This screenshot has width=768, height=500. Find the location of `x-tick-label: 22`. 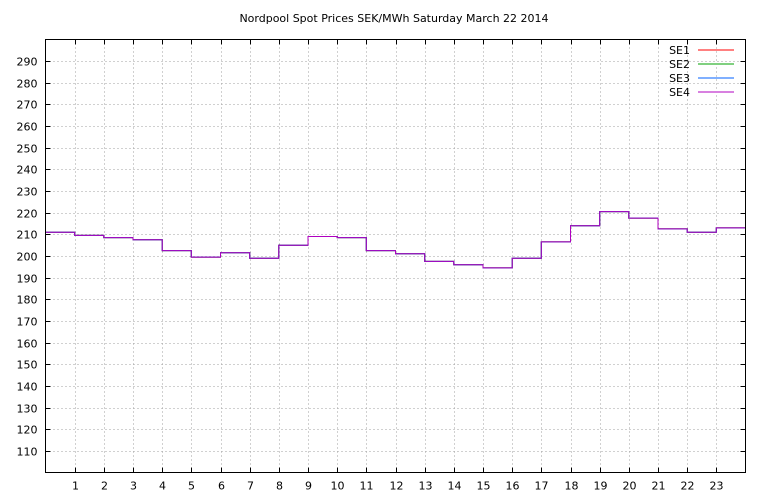

x-tick-label: 22 is located at coordinates (688, 486).